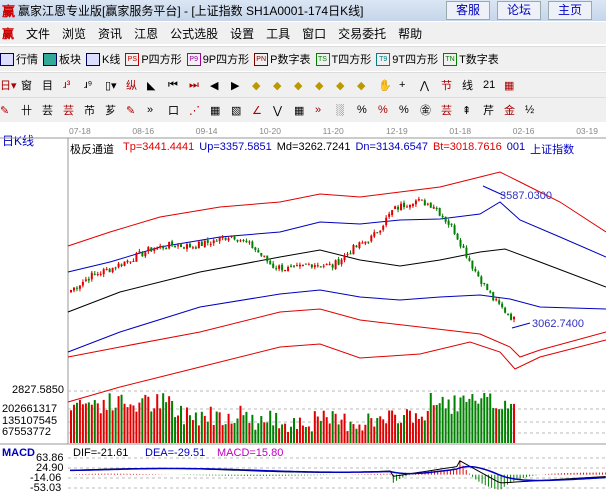 The width and height of the screenshot is (606, 501). I want to click on toolbar3-tool-icon-4: 芇, so click(89, 111).